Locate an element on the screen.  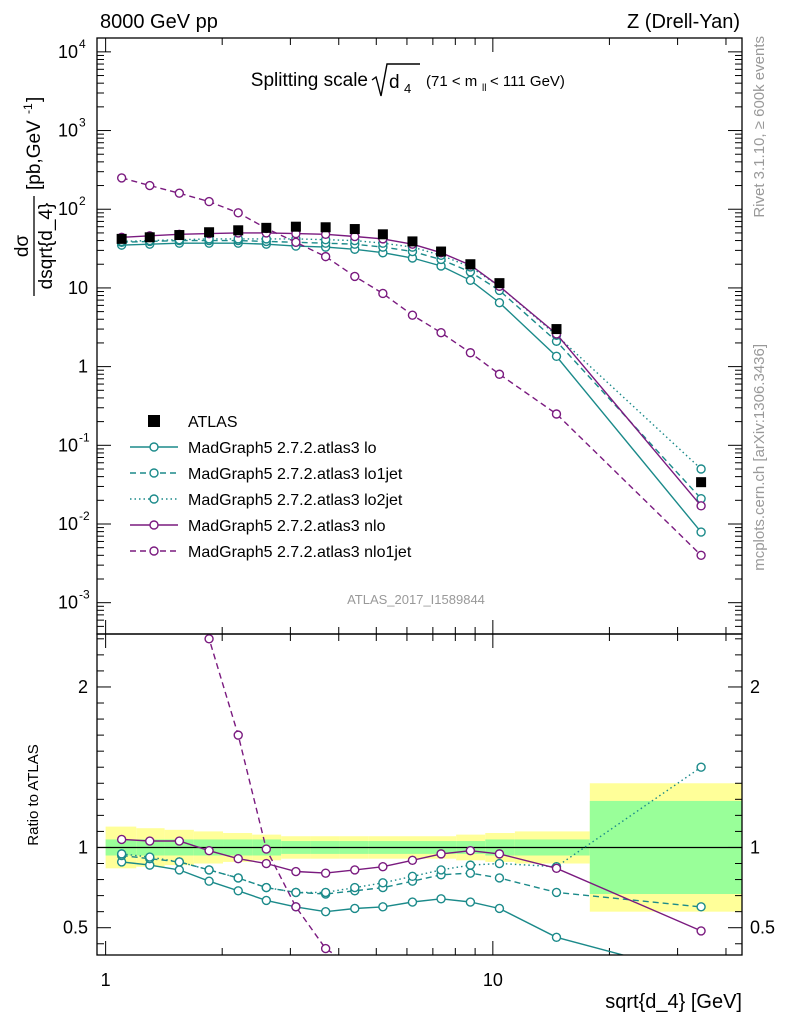
series-4-main-point is located at coordinates (701, 506).